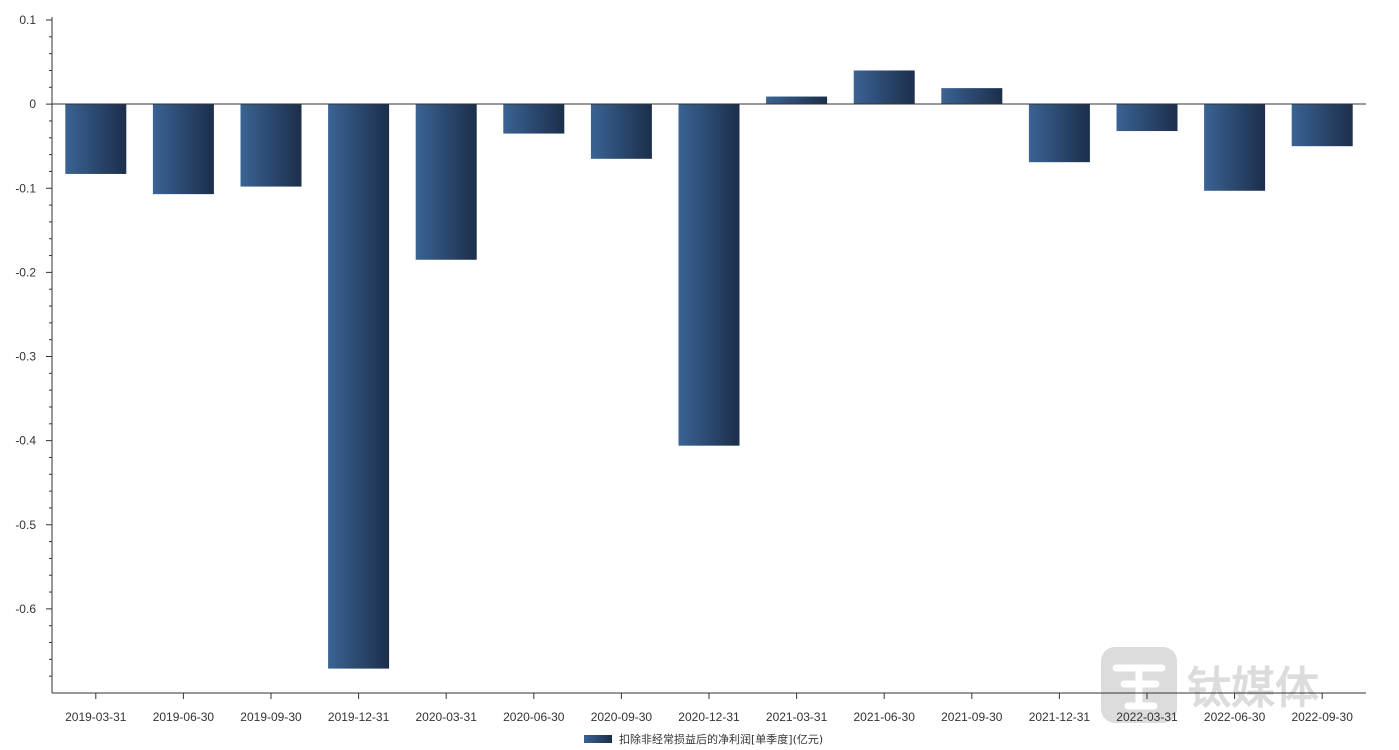  What do you see at coordinates (27, 20) in the screenshot?
I see `y-tick-label: 0.1` at bounding box center [27, 20].